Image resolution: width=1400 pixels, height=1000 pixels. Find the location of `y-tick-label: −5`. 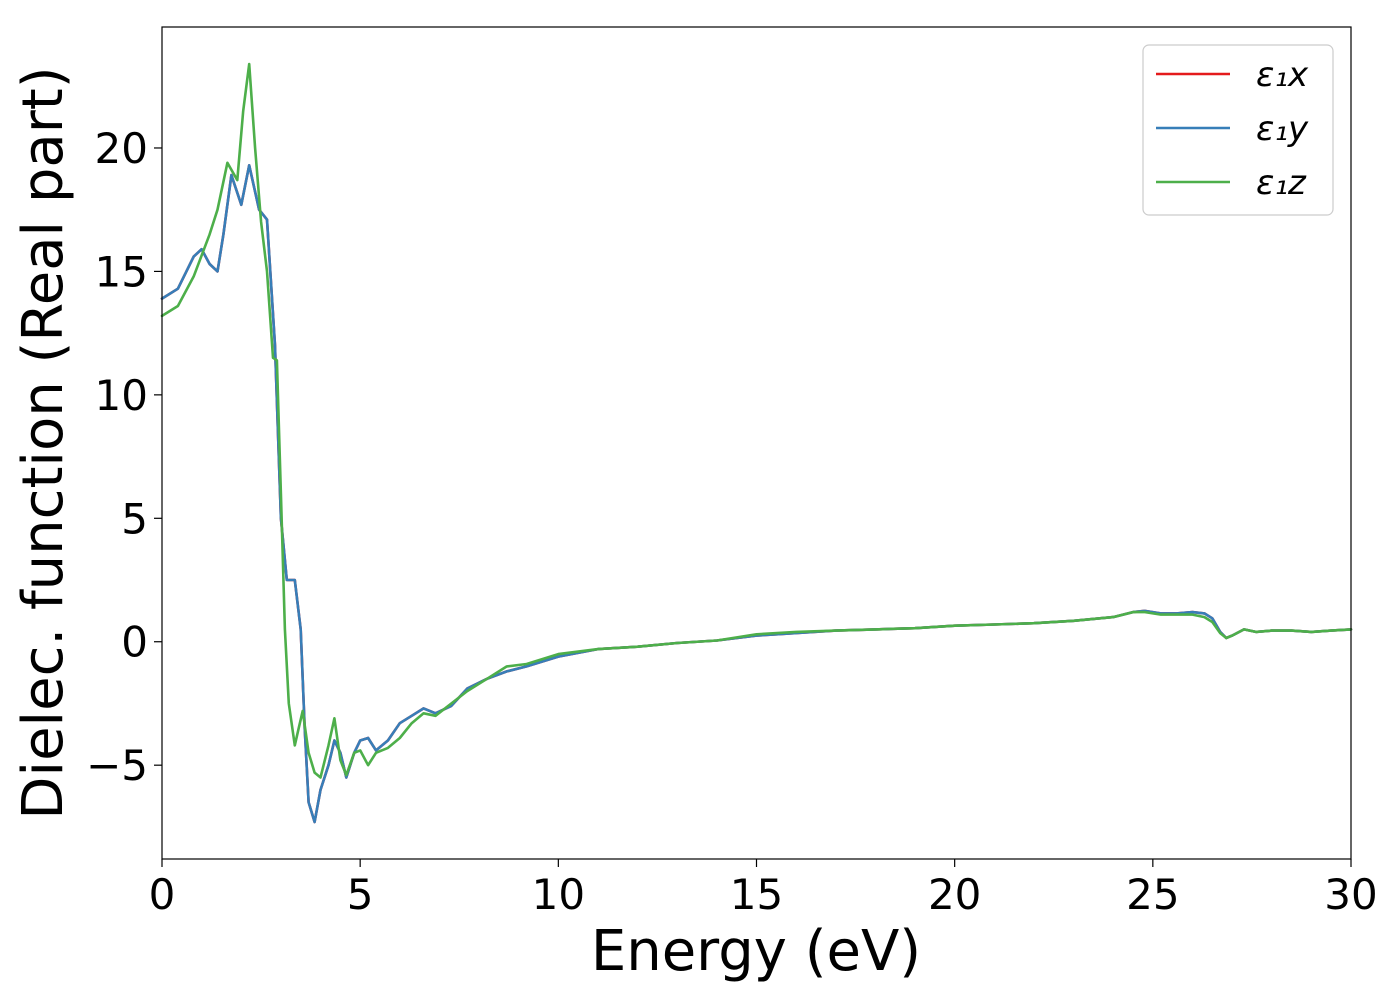

y-tick-label: −5 is located at coordinates (117, 765).